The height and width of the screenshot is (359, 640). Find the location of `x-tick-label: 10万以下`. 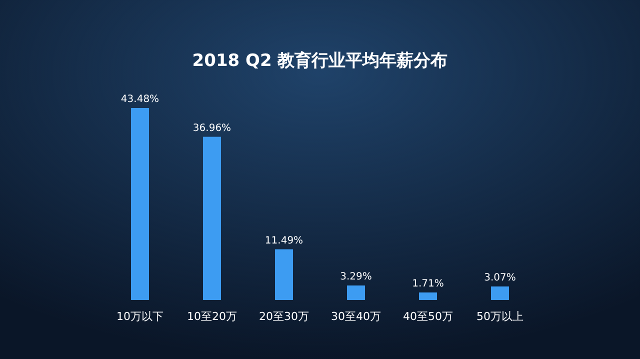

x-tick-label: 10万以下 is located at coordinates (140, 316).